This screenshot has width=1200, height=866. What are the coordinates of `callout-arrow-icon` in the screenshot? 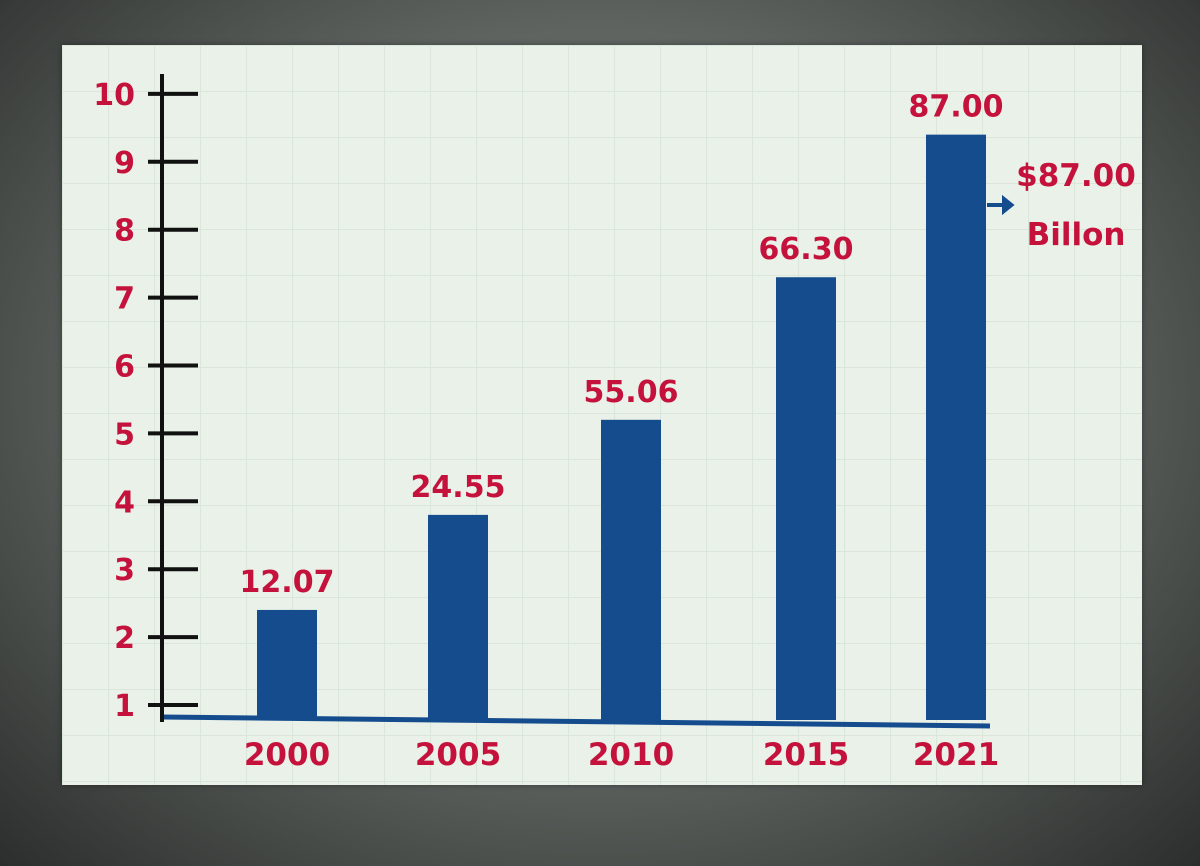 It's located at (1001, 205).